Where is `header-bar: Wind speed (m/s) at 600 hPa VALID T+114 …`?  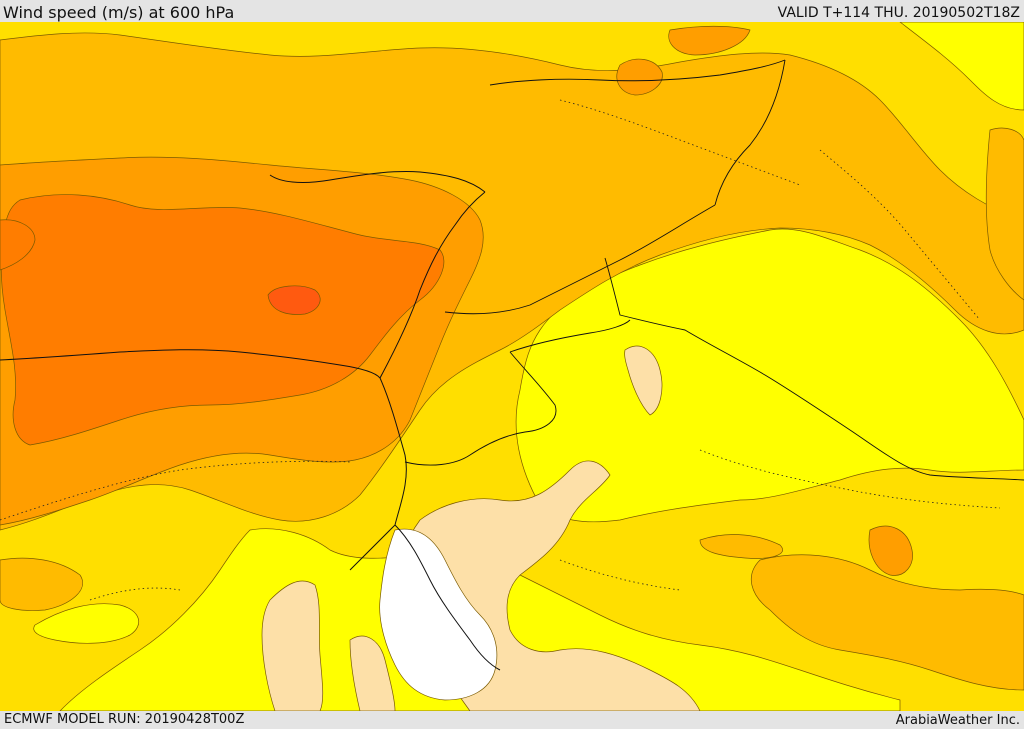 header-bar: Wind speed (m/s) at 600 hPa VALID T+114 … is located at coordinates (512, 11).